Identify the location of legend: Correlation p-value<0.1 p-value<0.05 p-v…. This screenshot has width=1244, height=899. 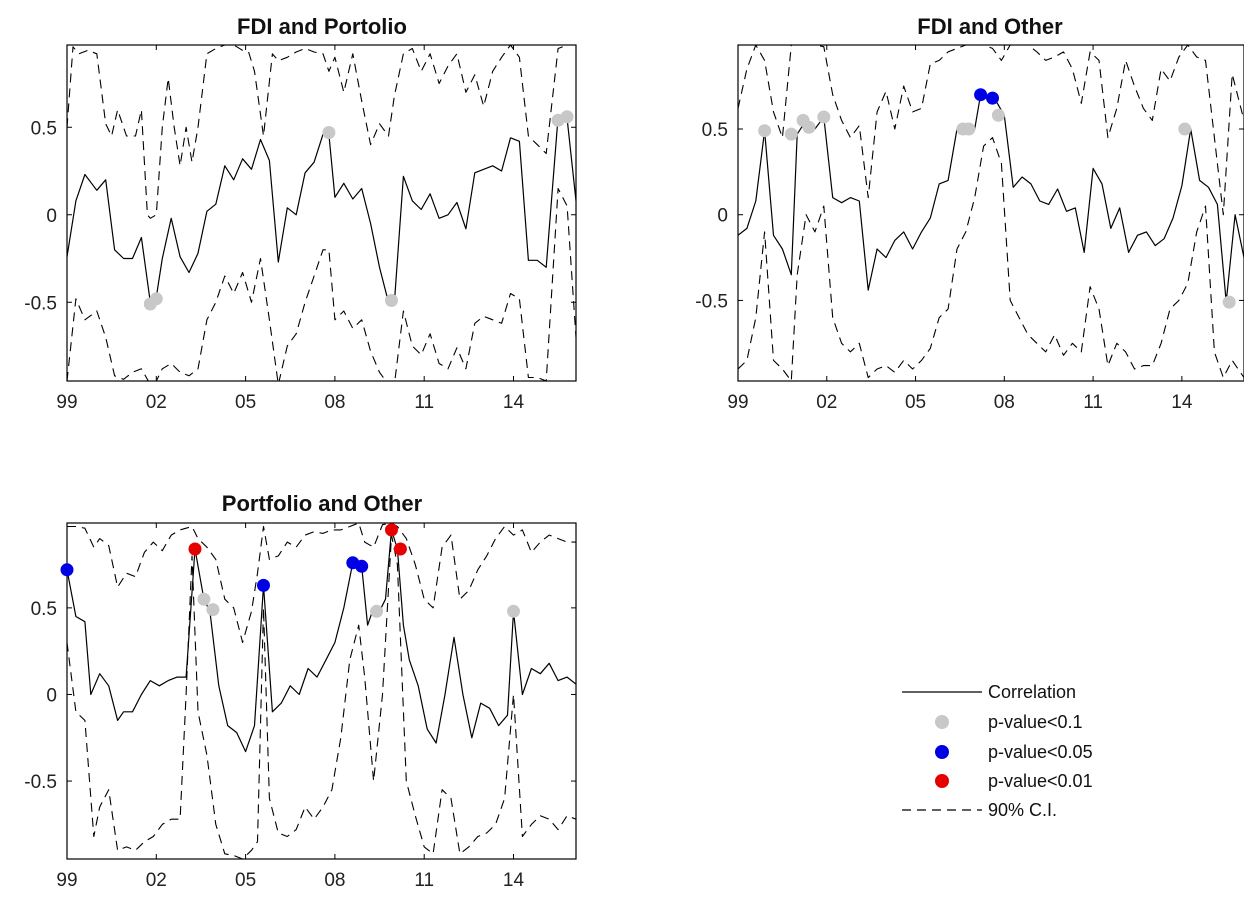
(997, 751).